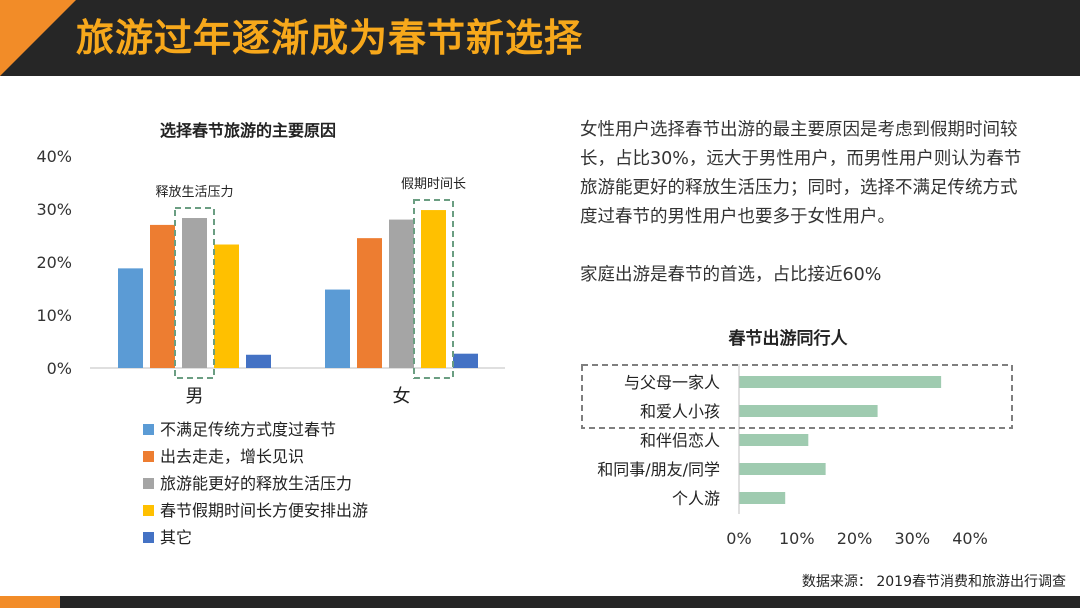 This screenshot has width=1080, height=608. I want to click on x-tick-label: 10%, so click(797, 538).